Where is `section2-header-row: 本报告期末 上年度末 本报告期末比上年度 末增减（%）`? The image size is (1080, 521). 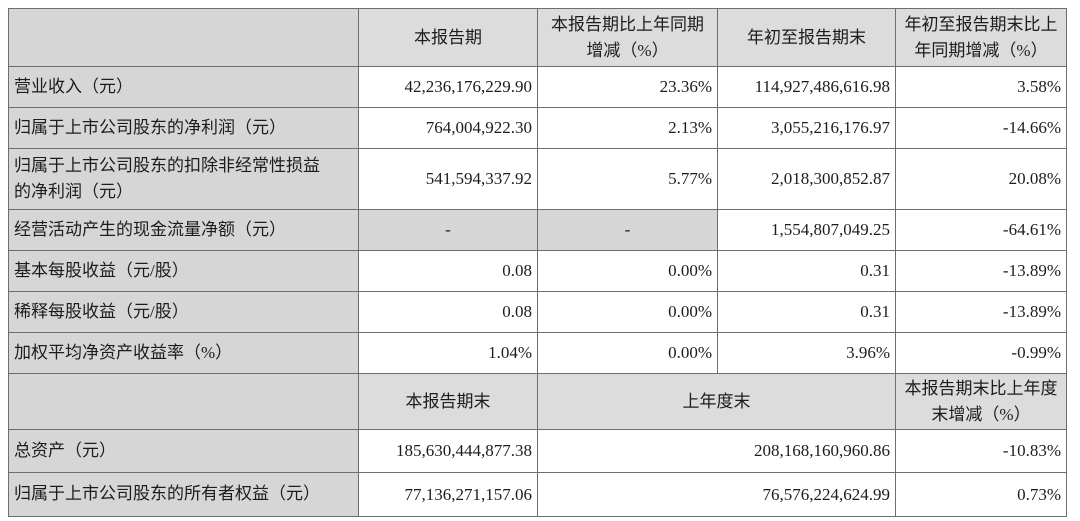
section2-header-row: 本报告期末 上年度末 本报告期末比上年度 末增减（%） is located at coordinates (537, 401).